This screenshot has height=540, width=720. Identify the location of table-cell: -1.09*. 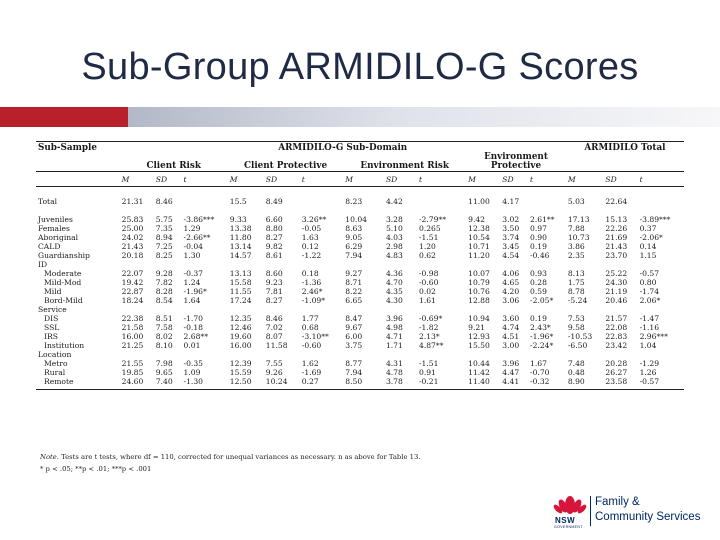
(313, 300).